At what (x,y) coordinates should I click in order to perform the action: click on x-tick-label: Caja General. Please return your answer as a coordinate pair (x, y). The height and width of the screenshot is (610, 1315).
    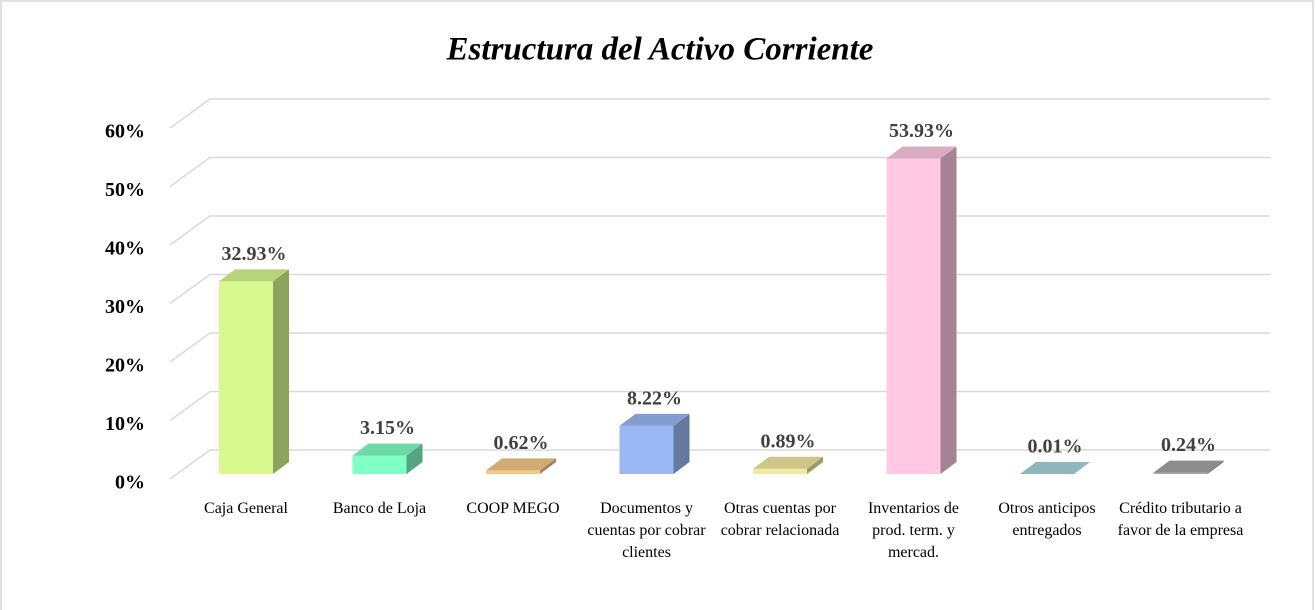
    Looking at the image, I should click on (246, 508).